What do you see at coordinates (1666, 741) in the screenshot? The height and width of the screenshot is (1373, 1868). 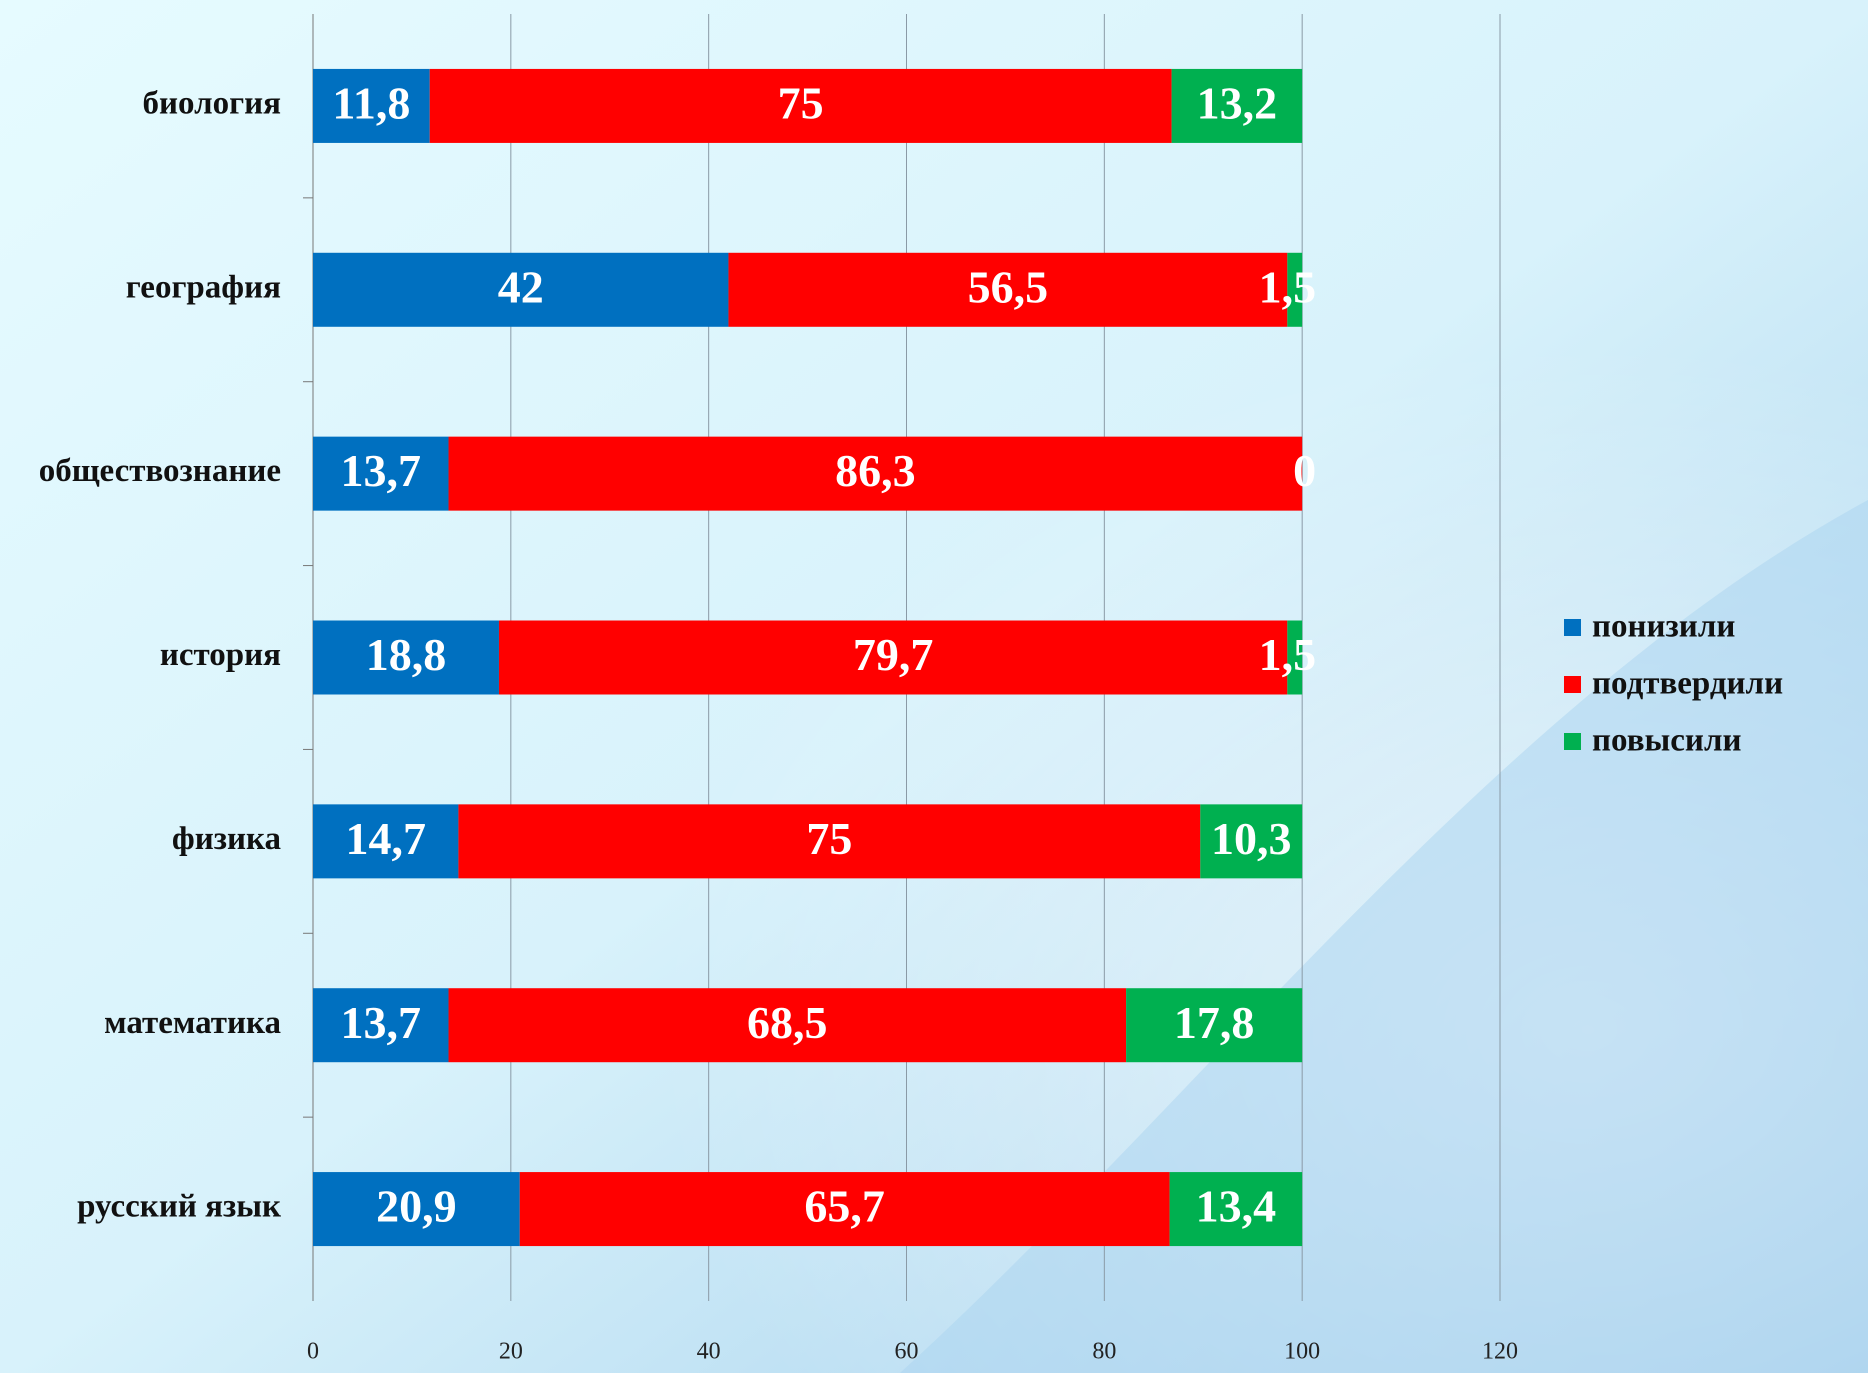 I see `legend-label: повысили` at bounding box center [1666, 741].